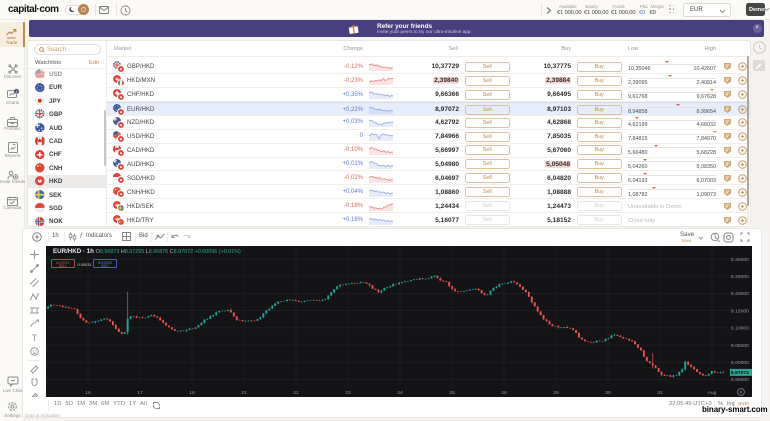 Image resolution: width=770 pixels, height=421 pixels. Describe the element at coordinates (660, 393) in the screenshot. I see `svg-text: 31` at that location.